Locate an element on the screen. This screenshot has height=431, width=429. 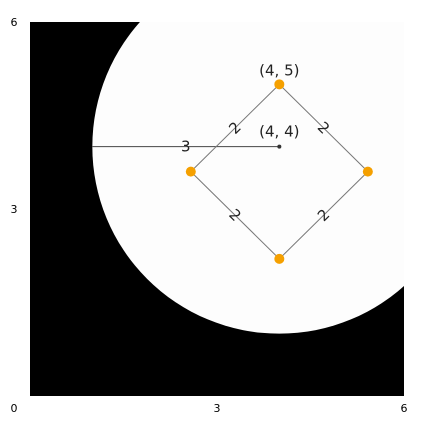
radius-label: 3 is located at coordinates (186, 147).